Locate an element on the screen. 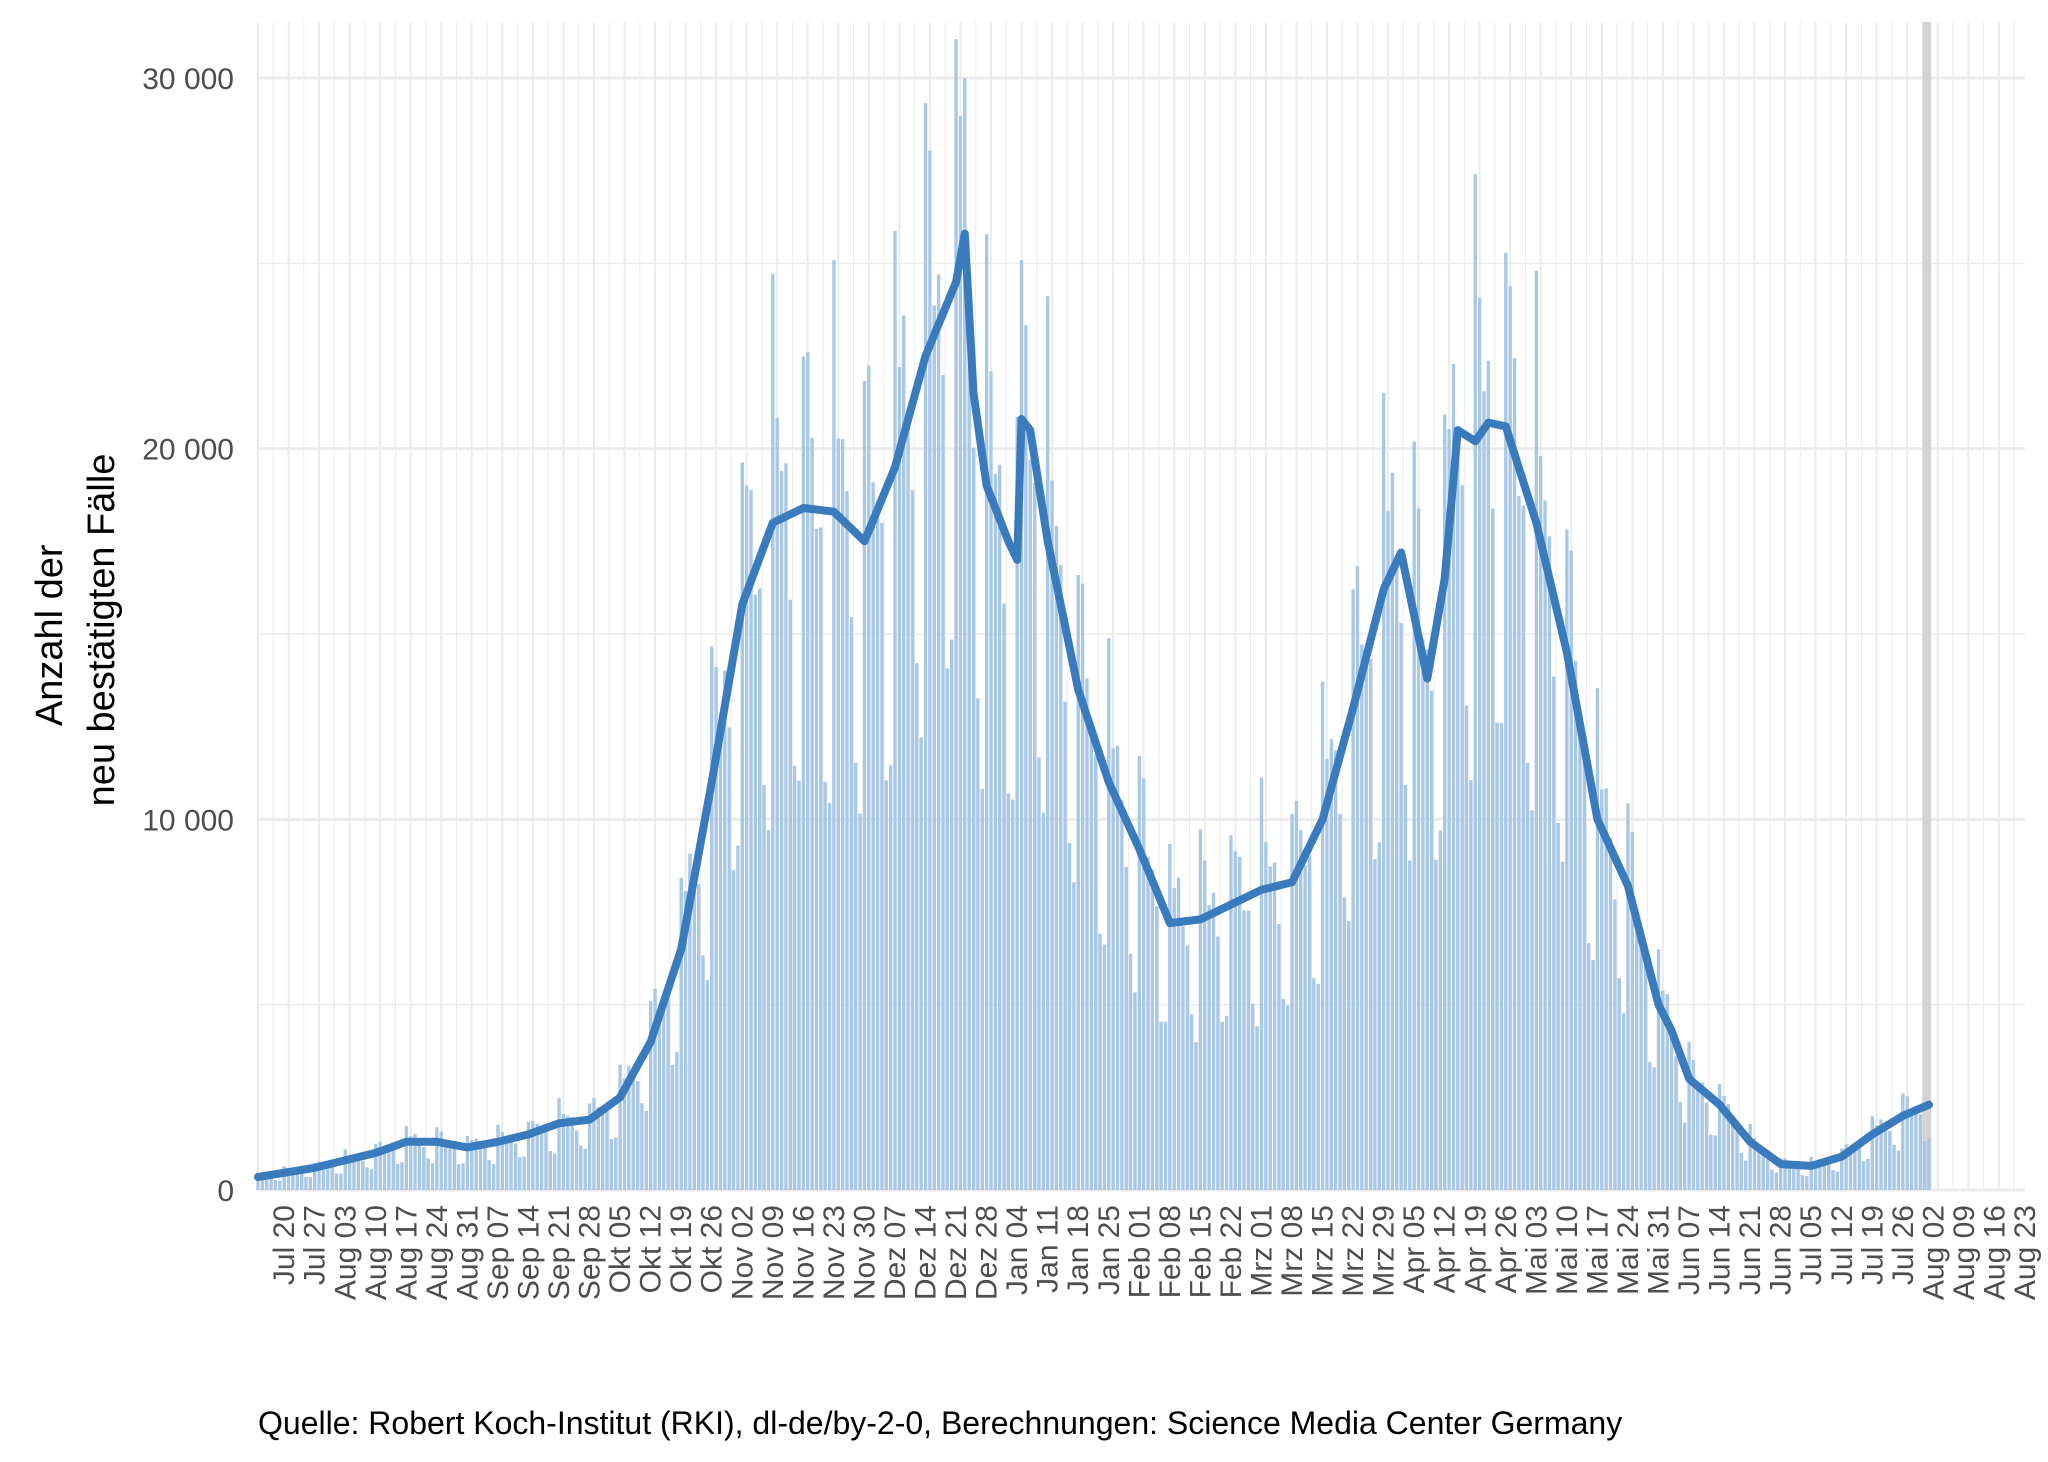  x-tick-label: Aug 09 is located at coordinates (1964, 1252).